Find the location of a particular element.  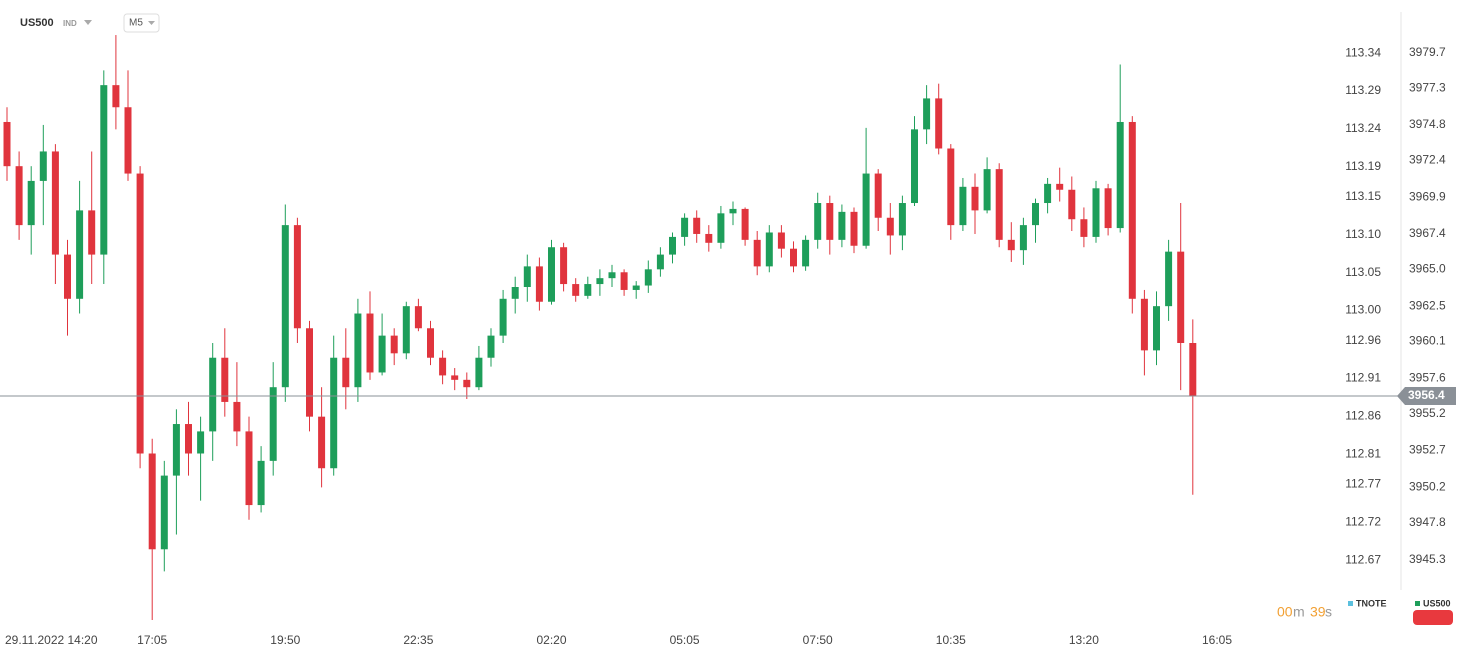

x-tick-label: 10:35 is located at coordinates (951, 640).